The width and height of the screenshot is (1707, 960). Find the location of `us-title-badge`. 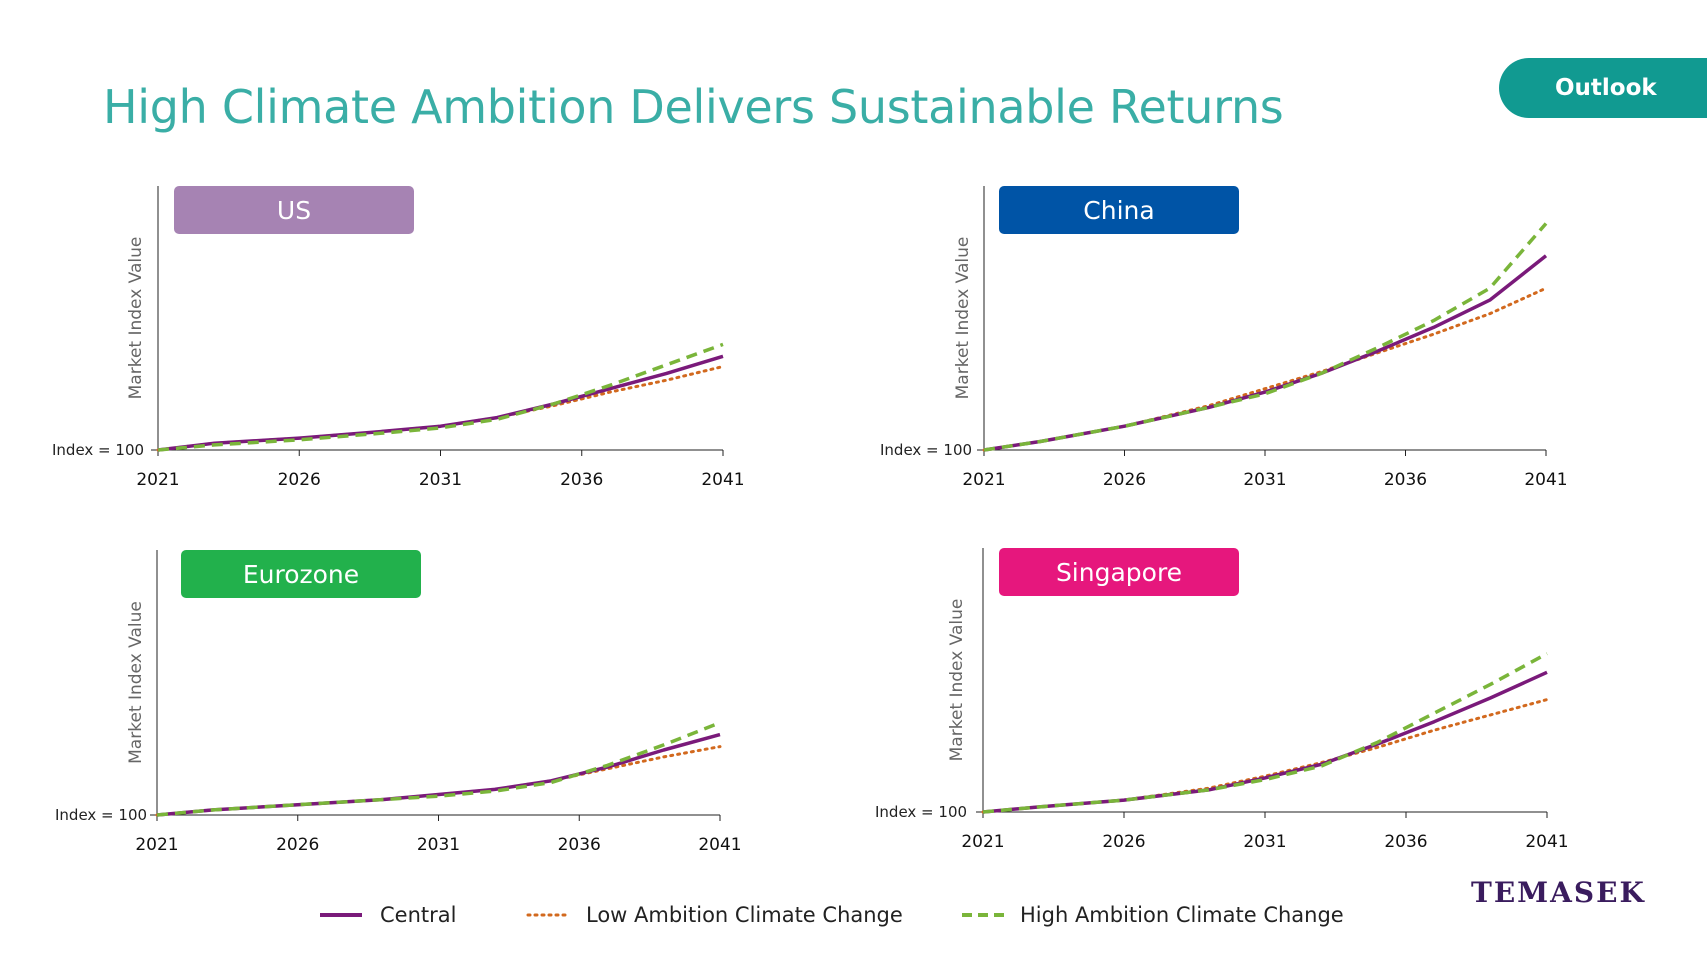

us-title-badge is located at coordinates (294, 210).